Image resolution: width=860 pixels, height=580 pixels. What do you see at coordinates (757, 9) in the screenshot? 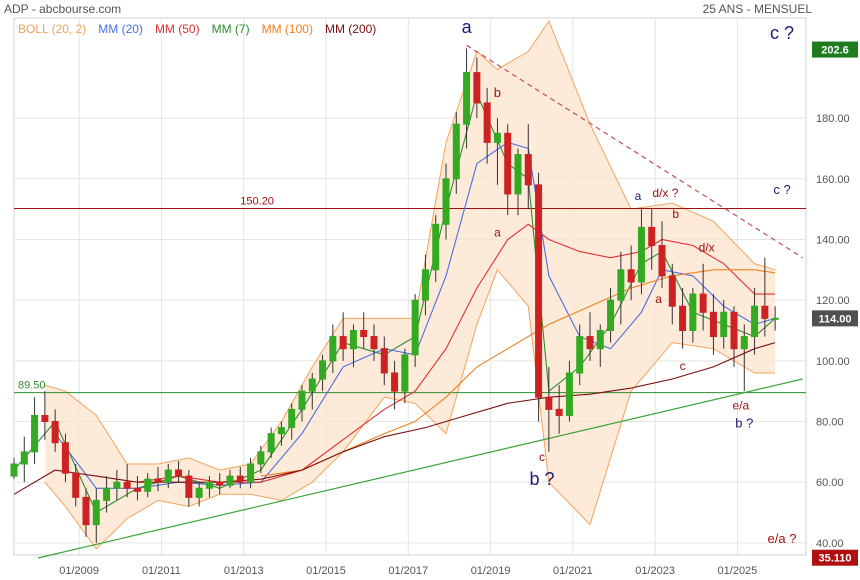
I see `chart-period-label: 25 ANS - MENSUEL` at bounding box center [757, 9].